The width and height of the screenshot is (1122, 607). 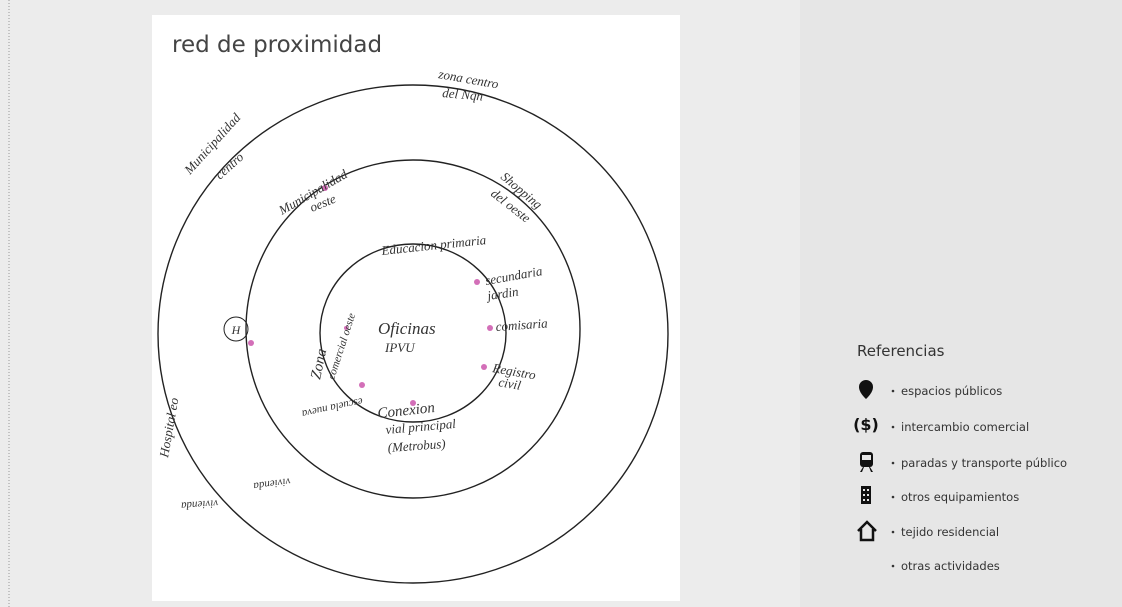 What do you see at coordinates (866, 495) in the screenshot?
I see `icon-equipment` at bounding box center [866, 495].